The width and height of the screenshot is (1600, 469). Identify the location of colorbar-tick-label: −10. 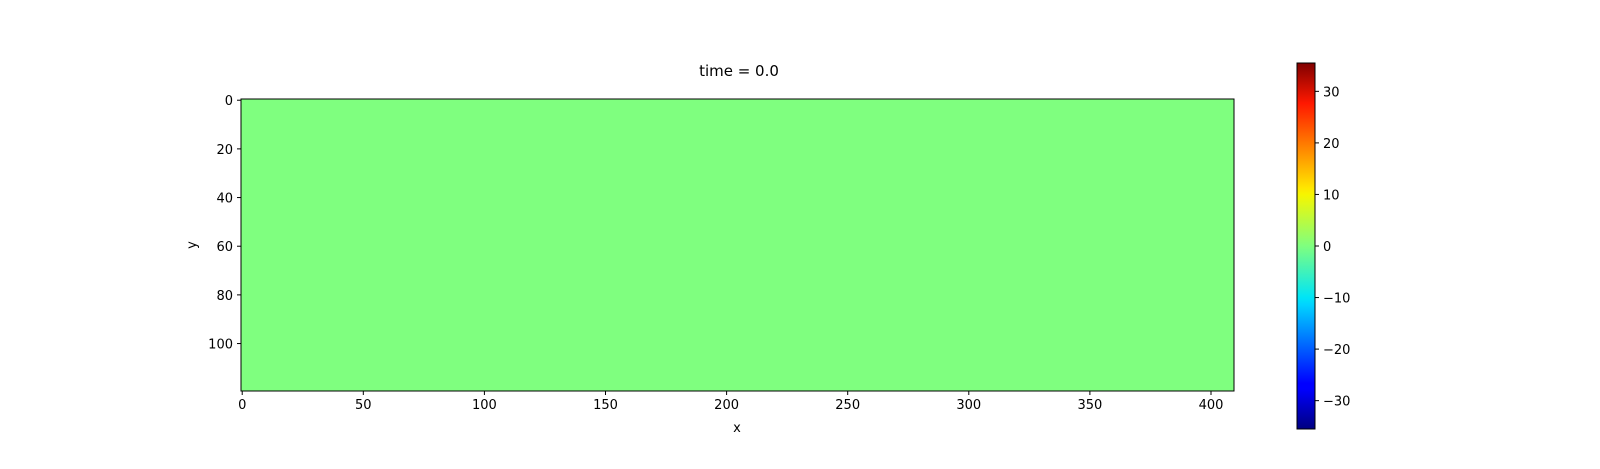
(1336, 299).